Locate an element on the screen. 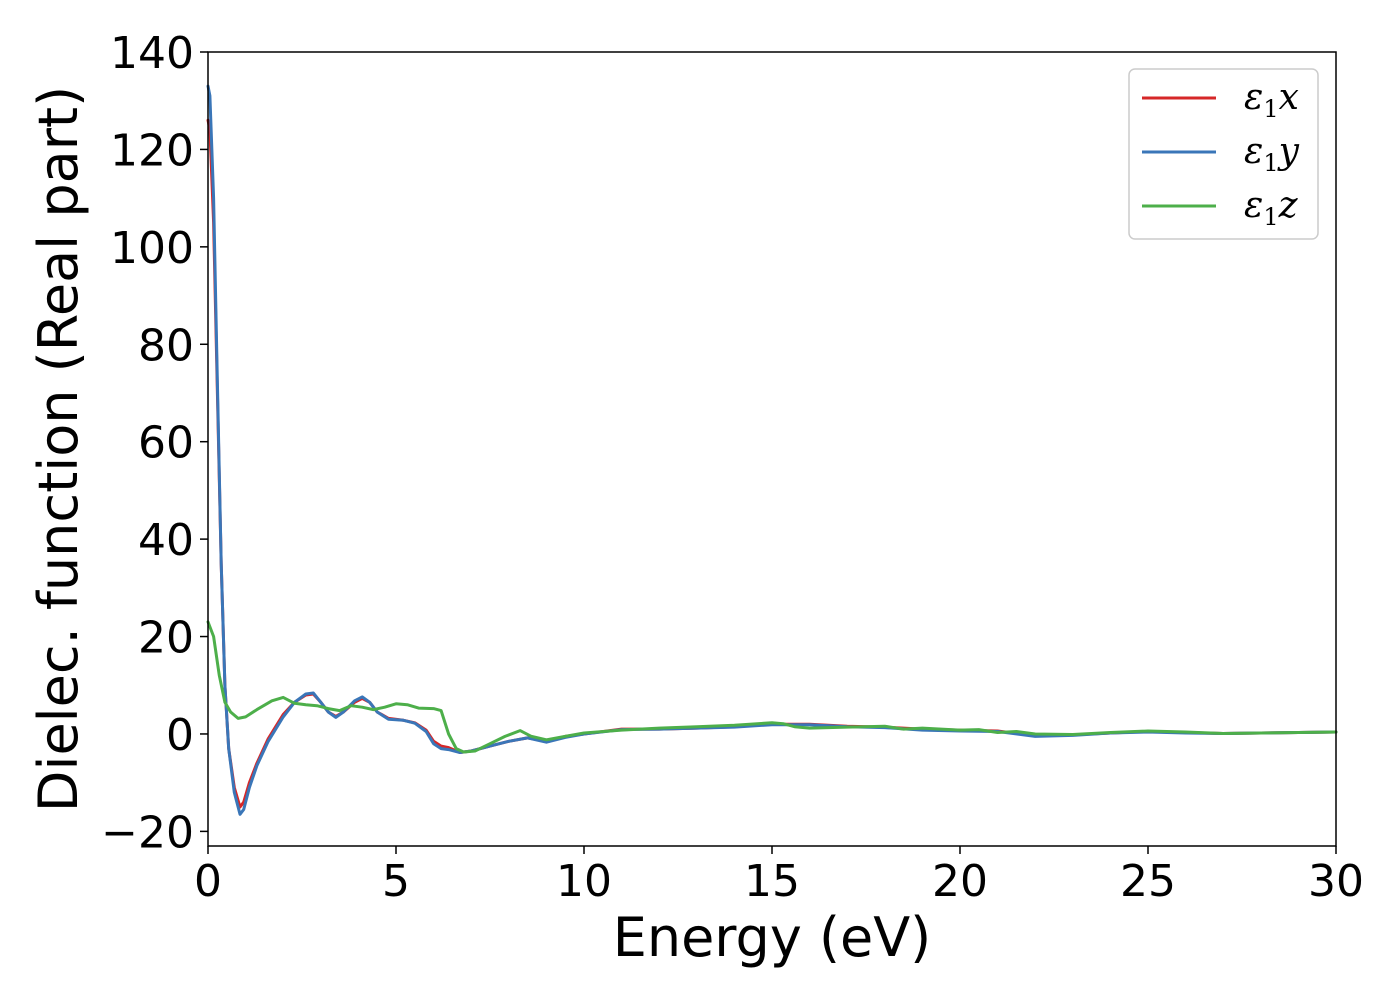 Image resolution: width=1400 pixels, height=1000 pixels. legend-label-x: ε1x is located at coordinates (1271, 100).